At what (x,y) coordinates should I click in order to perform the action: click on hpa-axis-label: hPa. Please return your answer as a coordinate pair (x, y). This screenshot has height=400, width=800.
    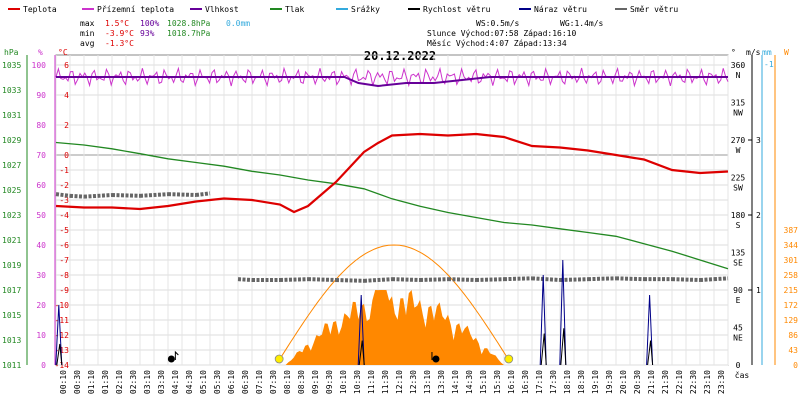
    Looking at the image, I should click on (11, 52).